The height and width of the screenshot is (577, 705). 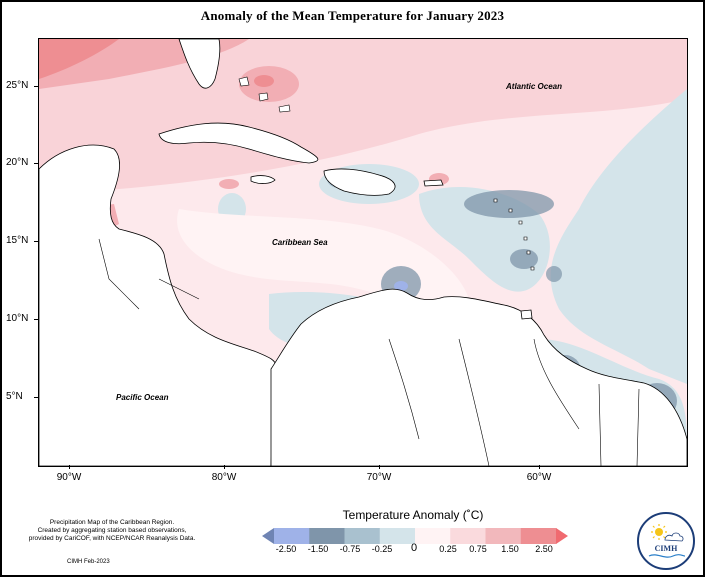 I want to click on cool-anomaly-guajira-core, so click(x=401, y=286).